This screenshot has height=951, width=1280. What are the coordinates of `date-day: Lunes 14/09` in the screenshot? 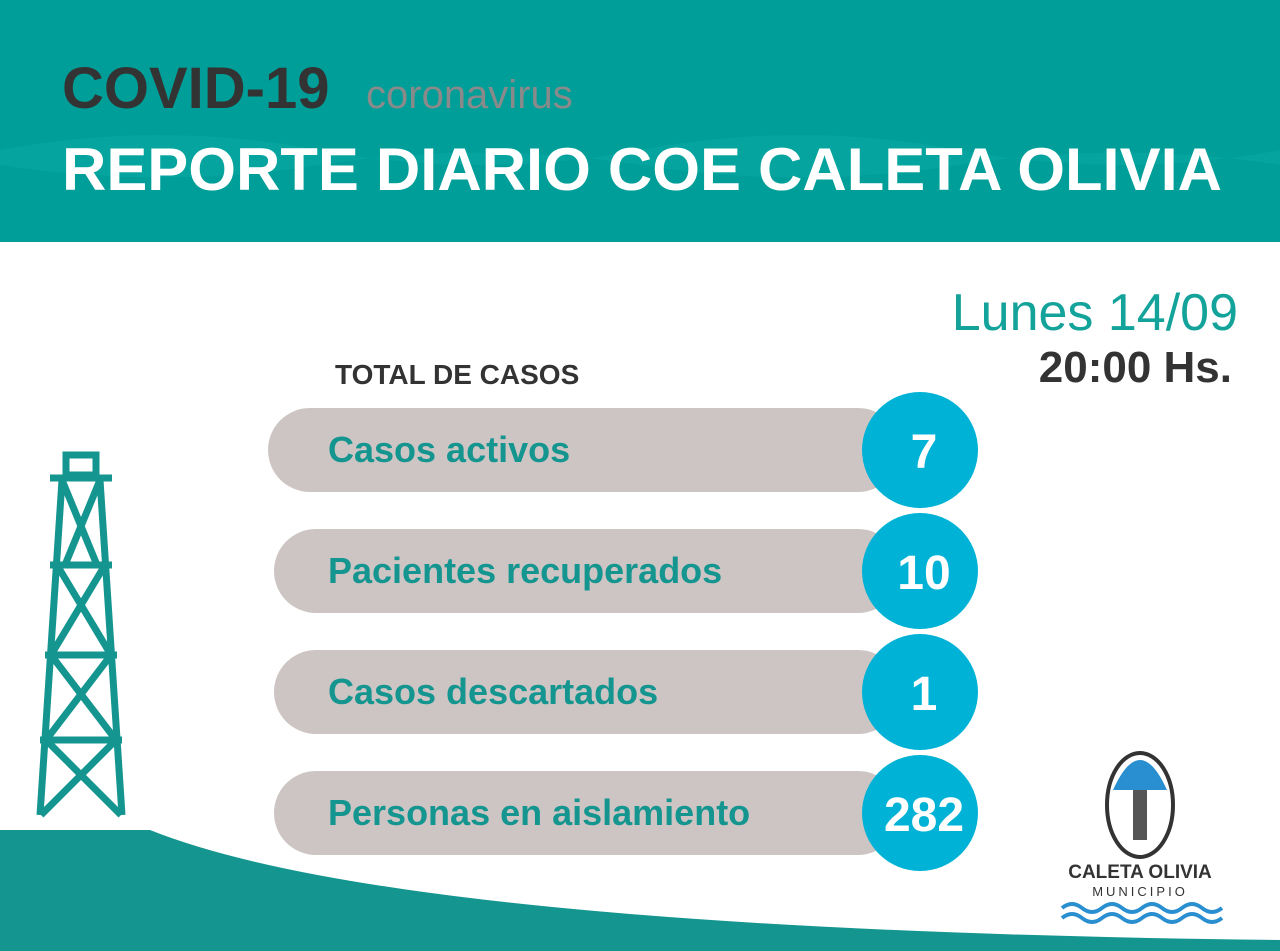 It's located at (1095, 313).